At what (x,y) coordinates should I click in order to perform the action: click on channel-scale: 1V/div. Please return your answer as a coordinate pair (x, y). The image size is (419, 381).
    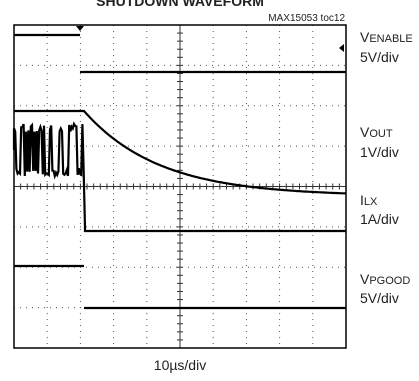
    Looking at the image, I should click on (379, 152).